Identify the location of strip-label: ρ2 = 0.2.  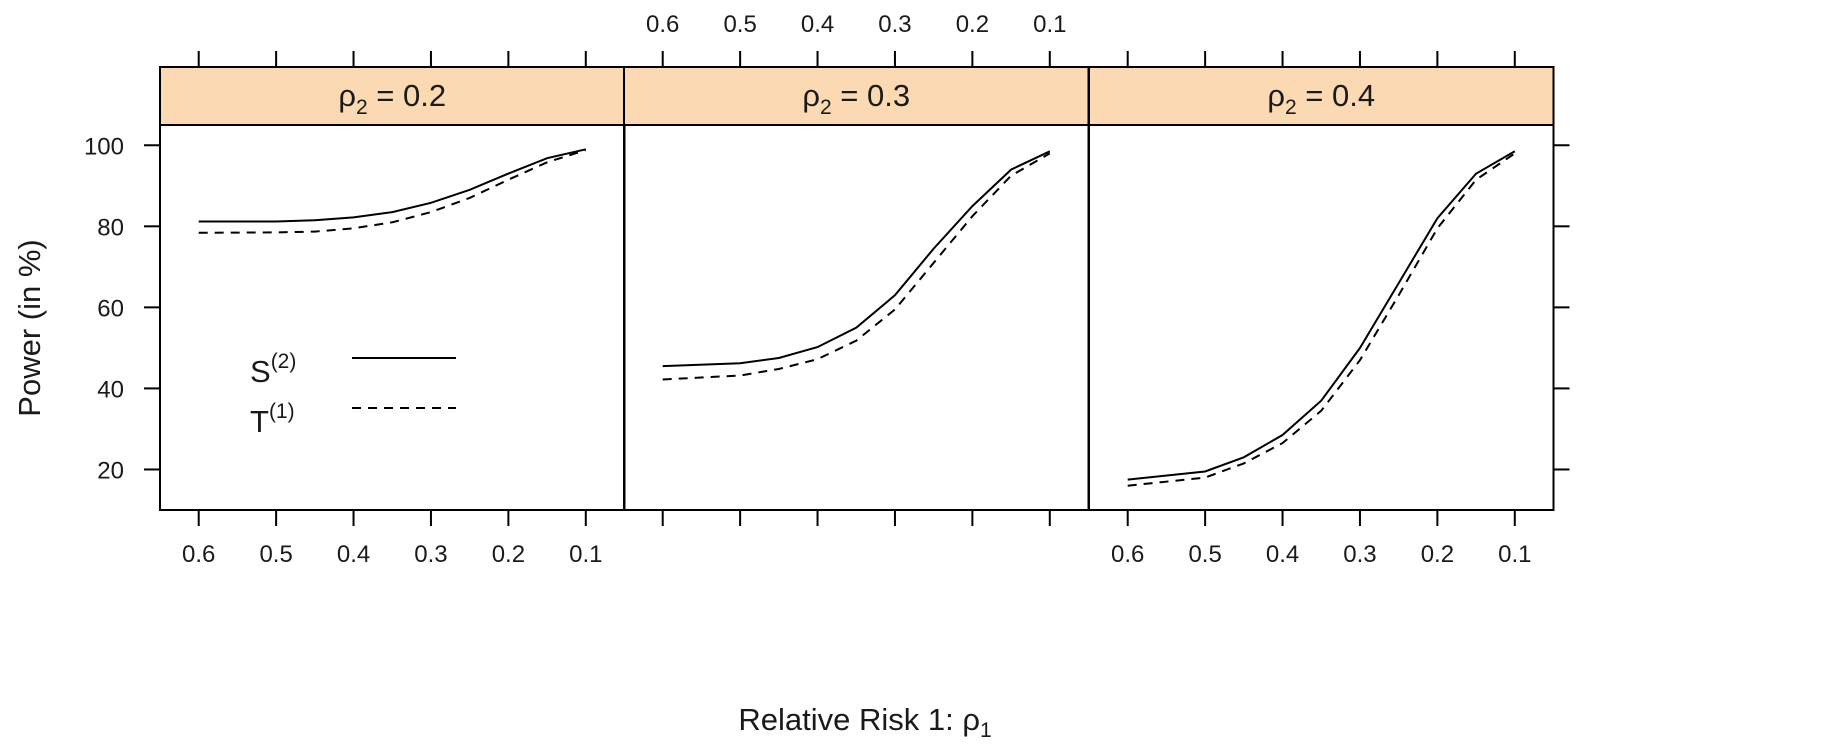
(392, 98).